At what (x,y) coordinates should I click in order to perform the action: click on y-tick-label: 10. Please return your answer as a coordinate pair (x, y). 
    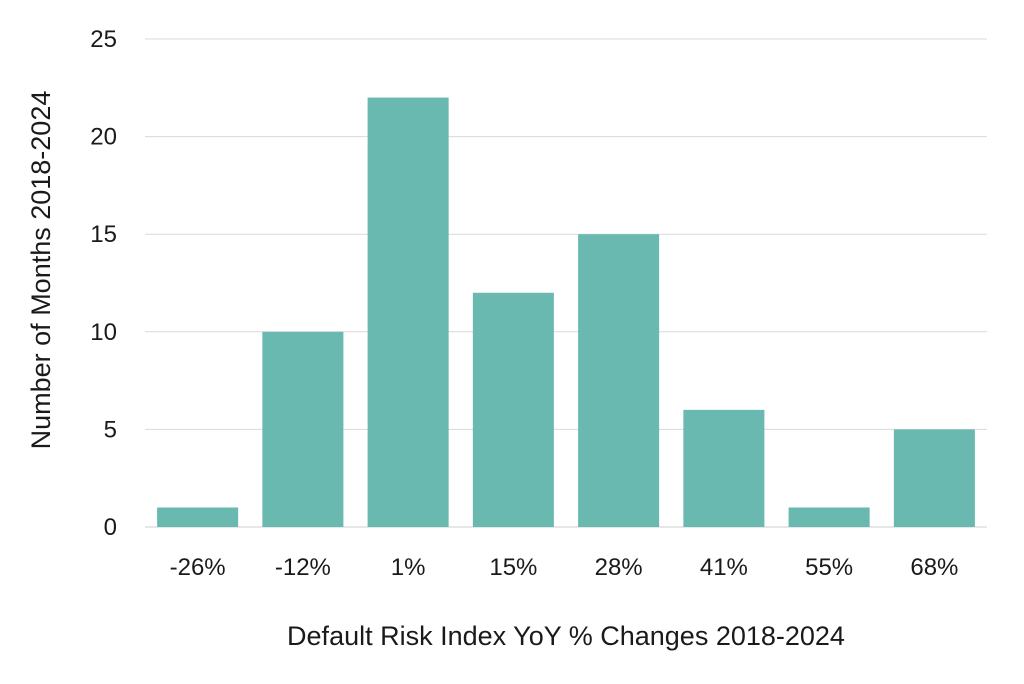
    Looking at the image, I should click on (103, 332).